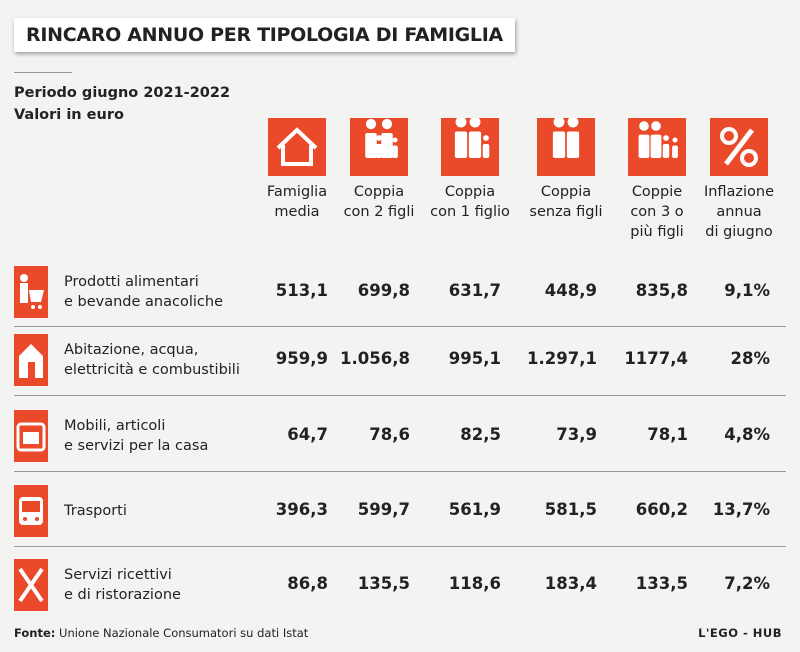 Image resolution: width=800 pixels, height=652 pixels. I want to click on cell-value: 78,6, so click(389, 434).